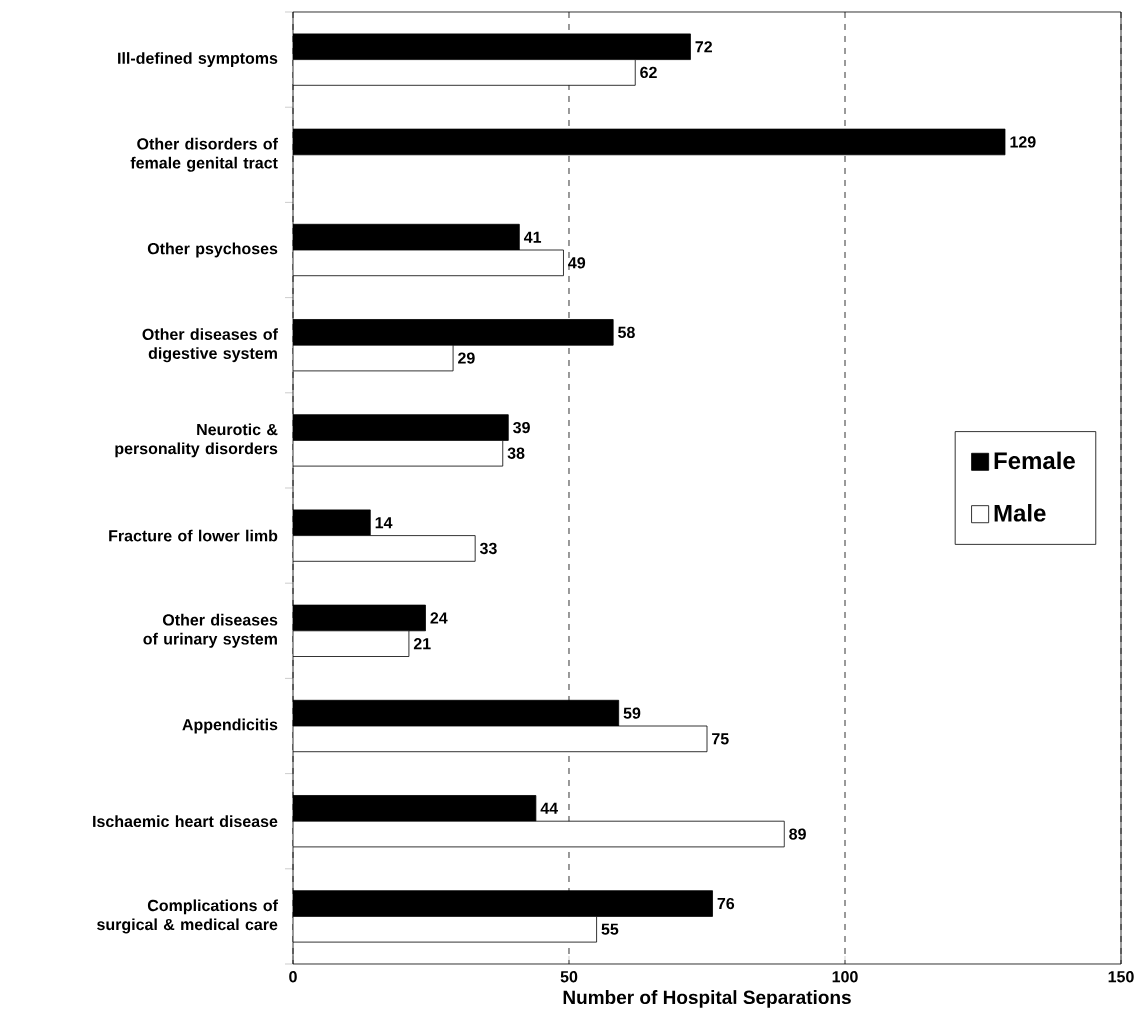  Describe the element at coordinates (626, 332) in the screenshot. I see `data-label: 58` at that location.